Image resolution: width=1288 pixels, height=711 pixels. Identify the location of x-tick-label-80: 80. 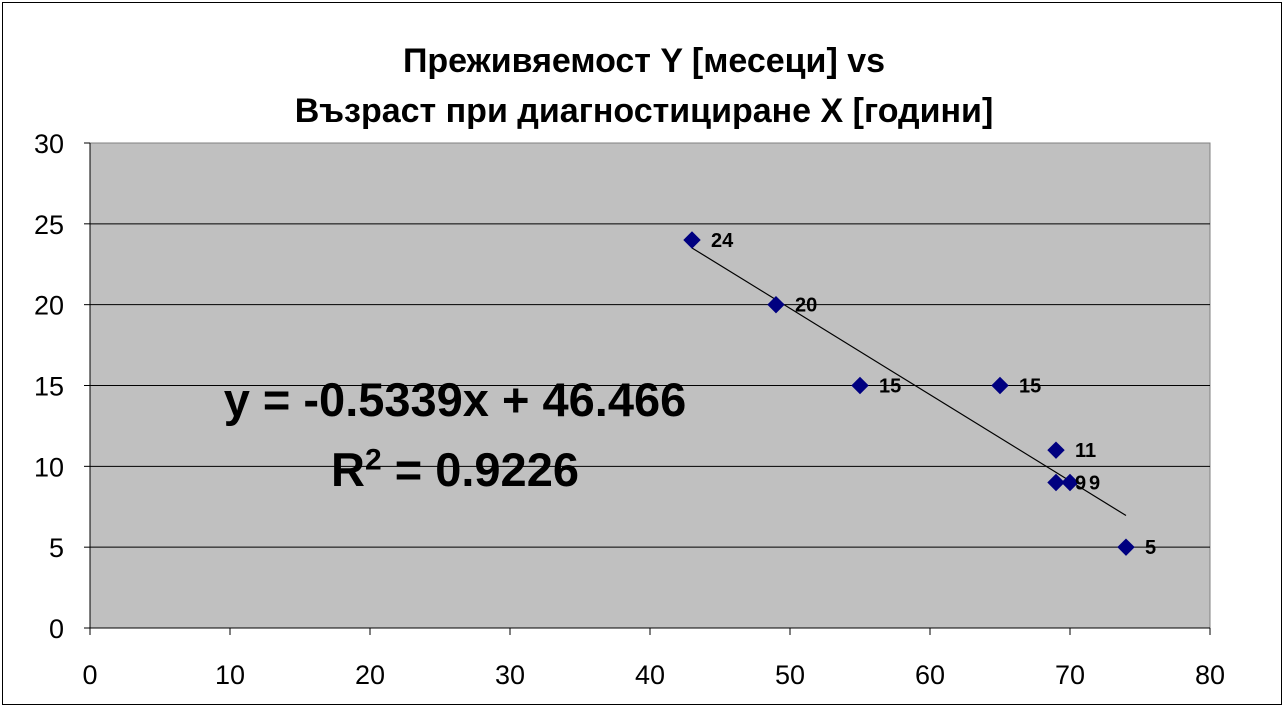
(1210, 675).